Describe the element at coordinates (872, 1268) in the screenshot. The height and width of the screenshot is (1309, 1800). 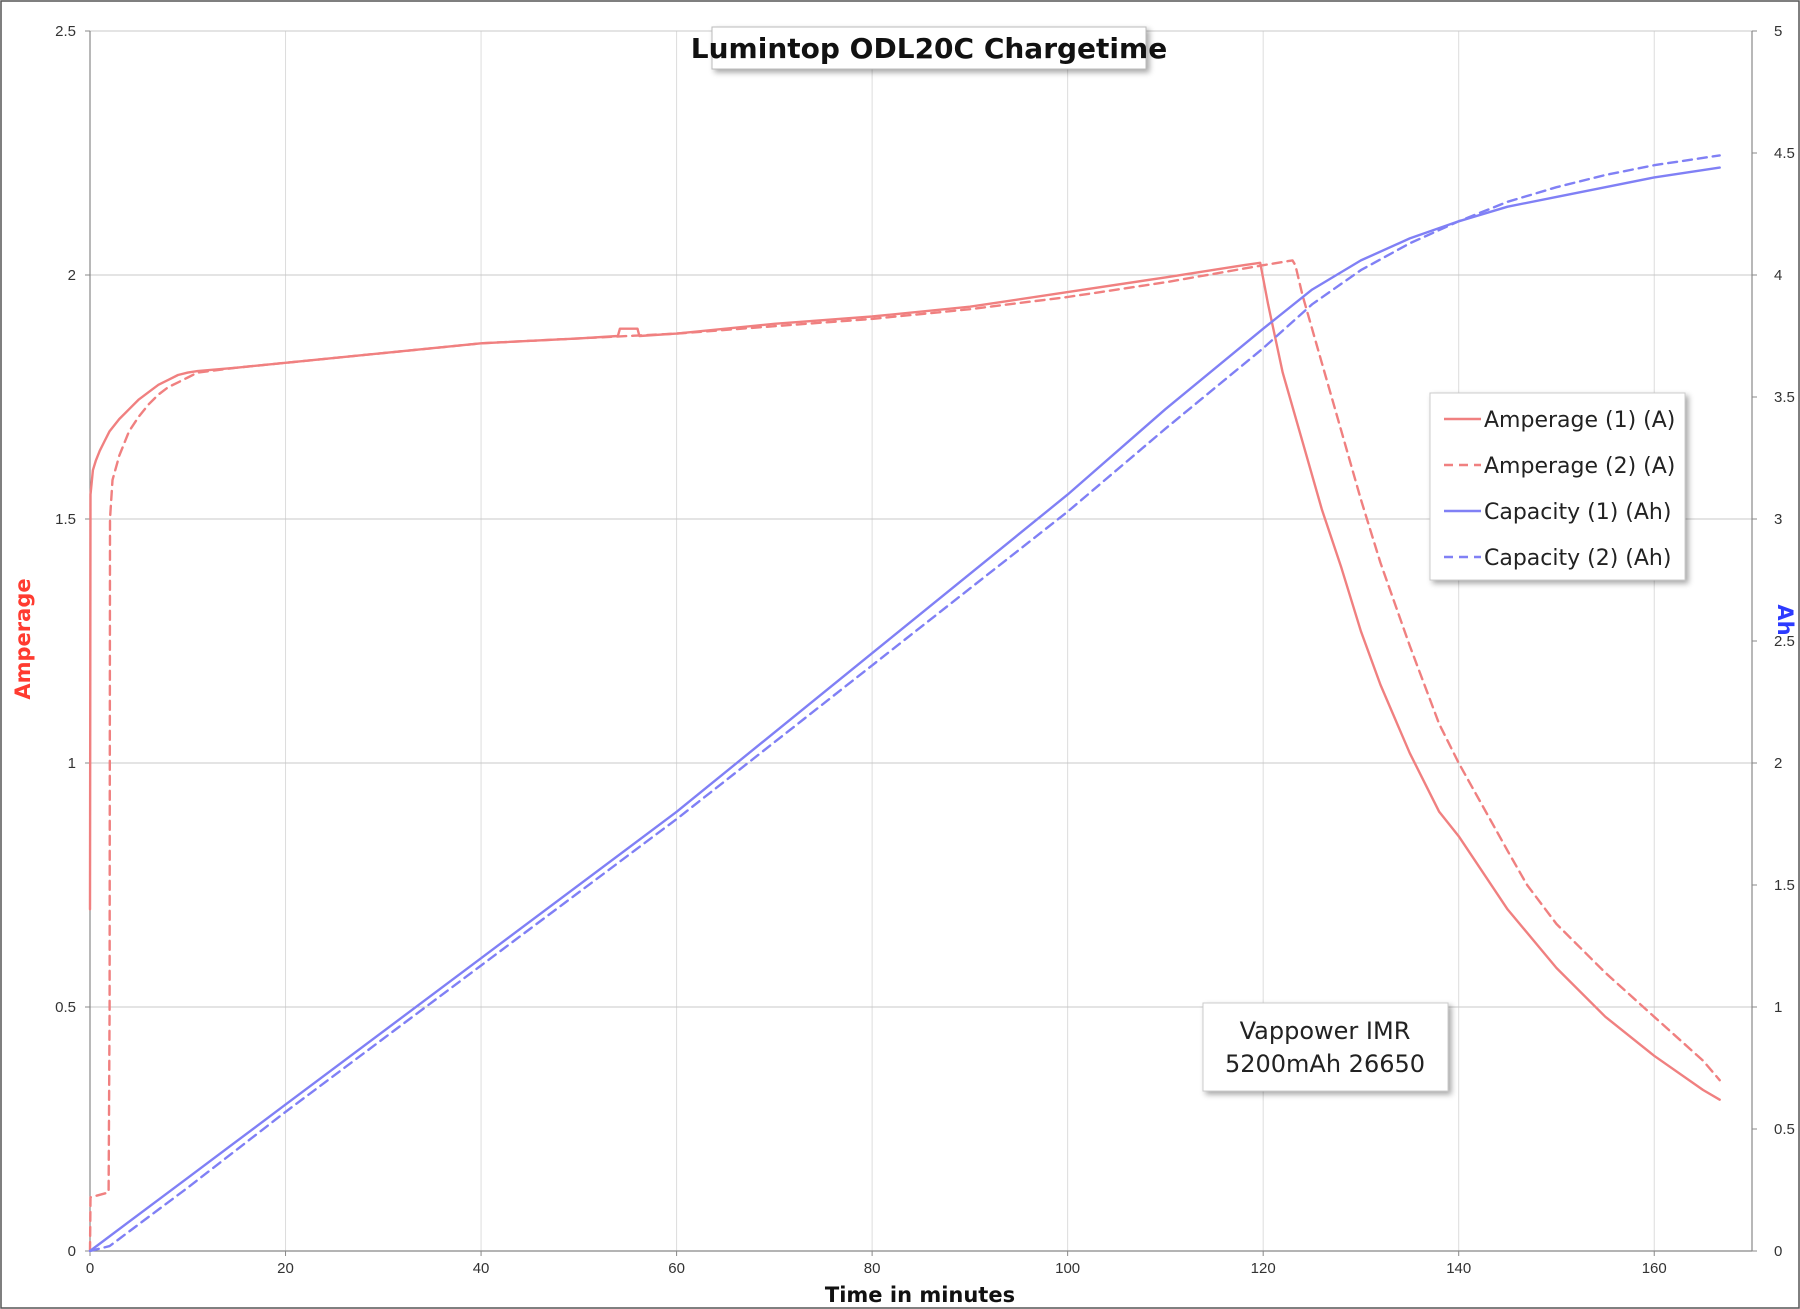
I see `x-tick-label: 80` at that location.